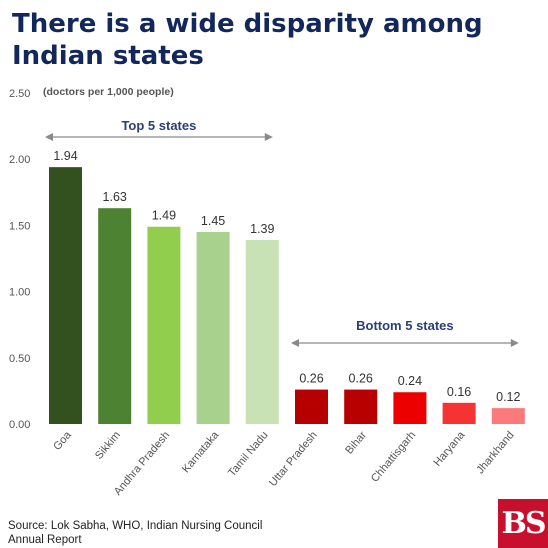 The width and height of the screenshot is (548, 548). What do you see at coordinates (65, 156) in the screenshot?
I see `data-label: 1.94` at bounding box center [65, 156].